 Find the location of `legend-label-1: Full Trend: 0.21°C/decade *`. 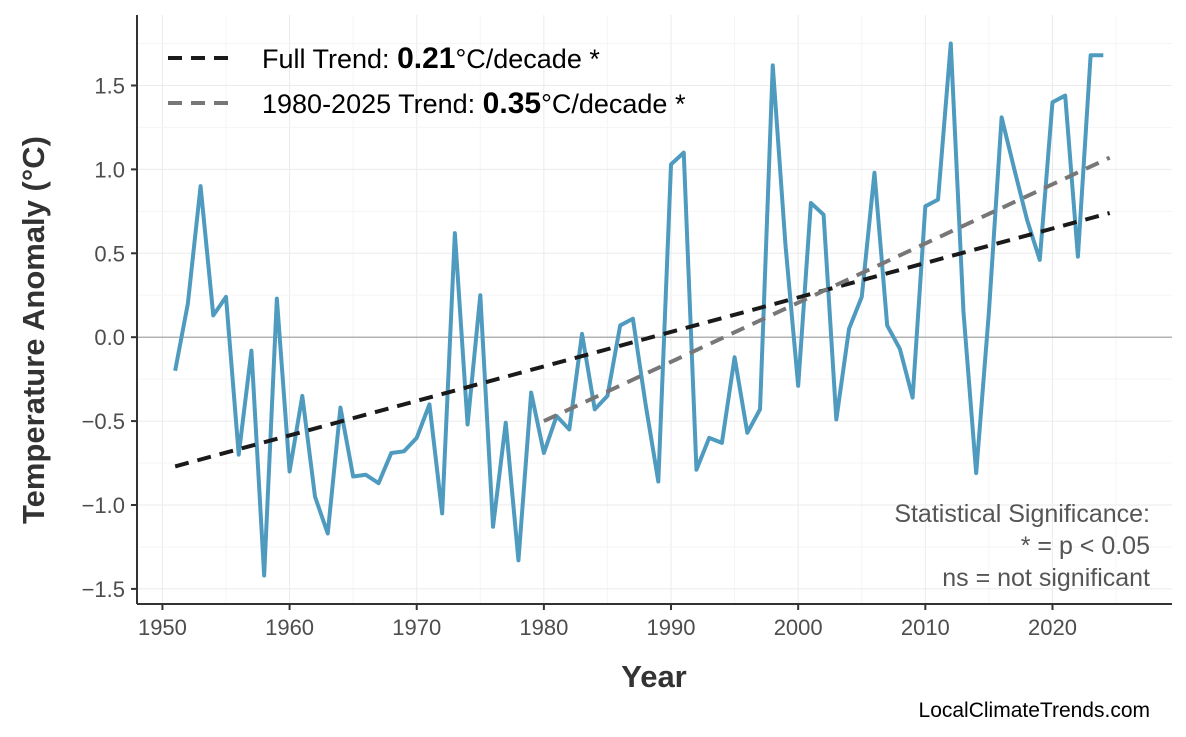

legend-label-1: Full Trend: 0.21°C/decade * is located at coordinates (431, 58).